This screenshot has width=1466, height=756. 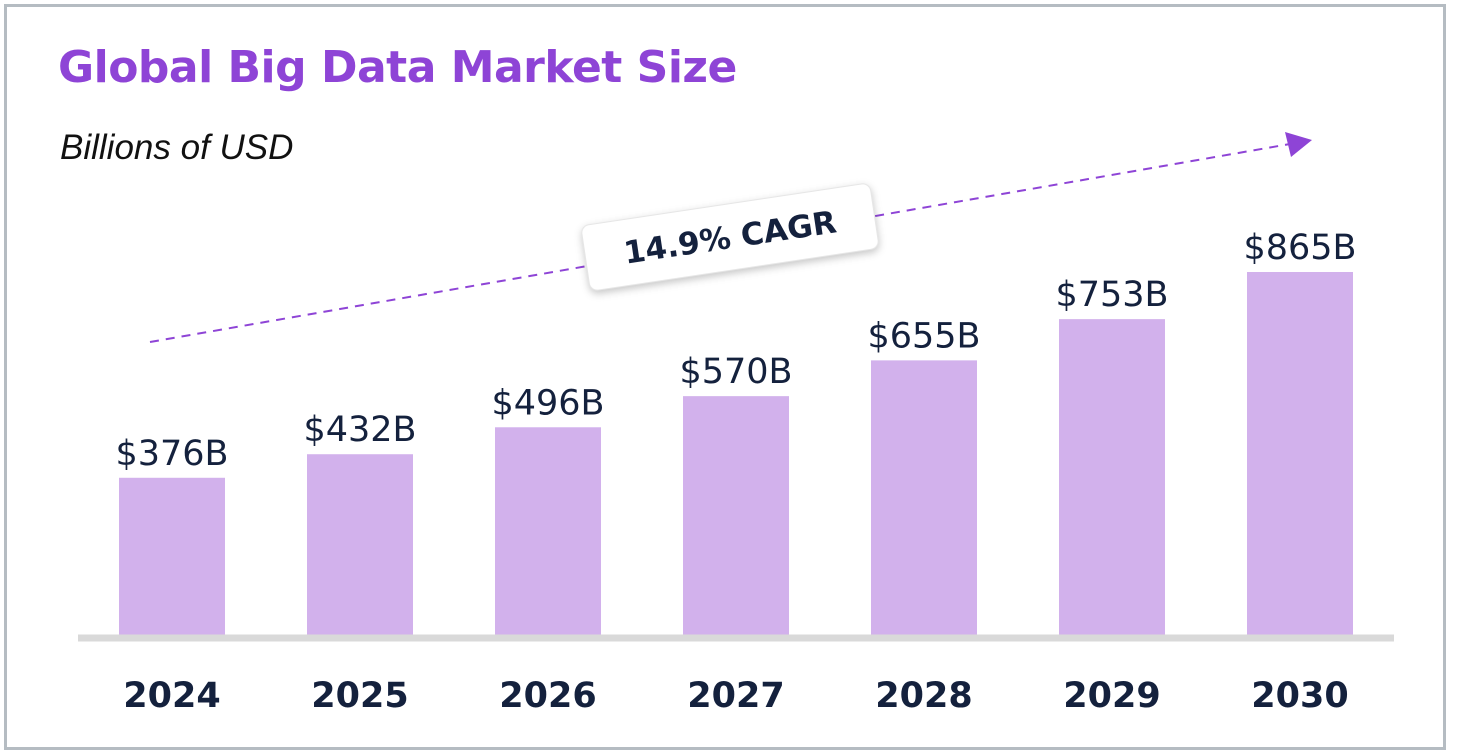 I want to click on x-tick-label-2026: 2026, so click(x=547, y=696).